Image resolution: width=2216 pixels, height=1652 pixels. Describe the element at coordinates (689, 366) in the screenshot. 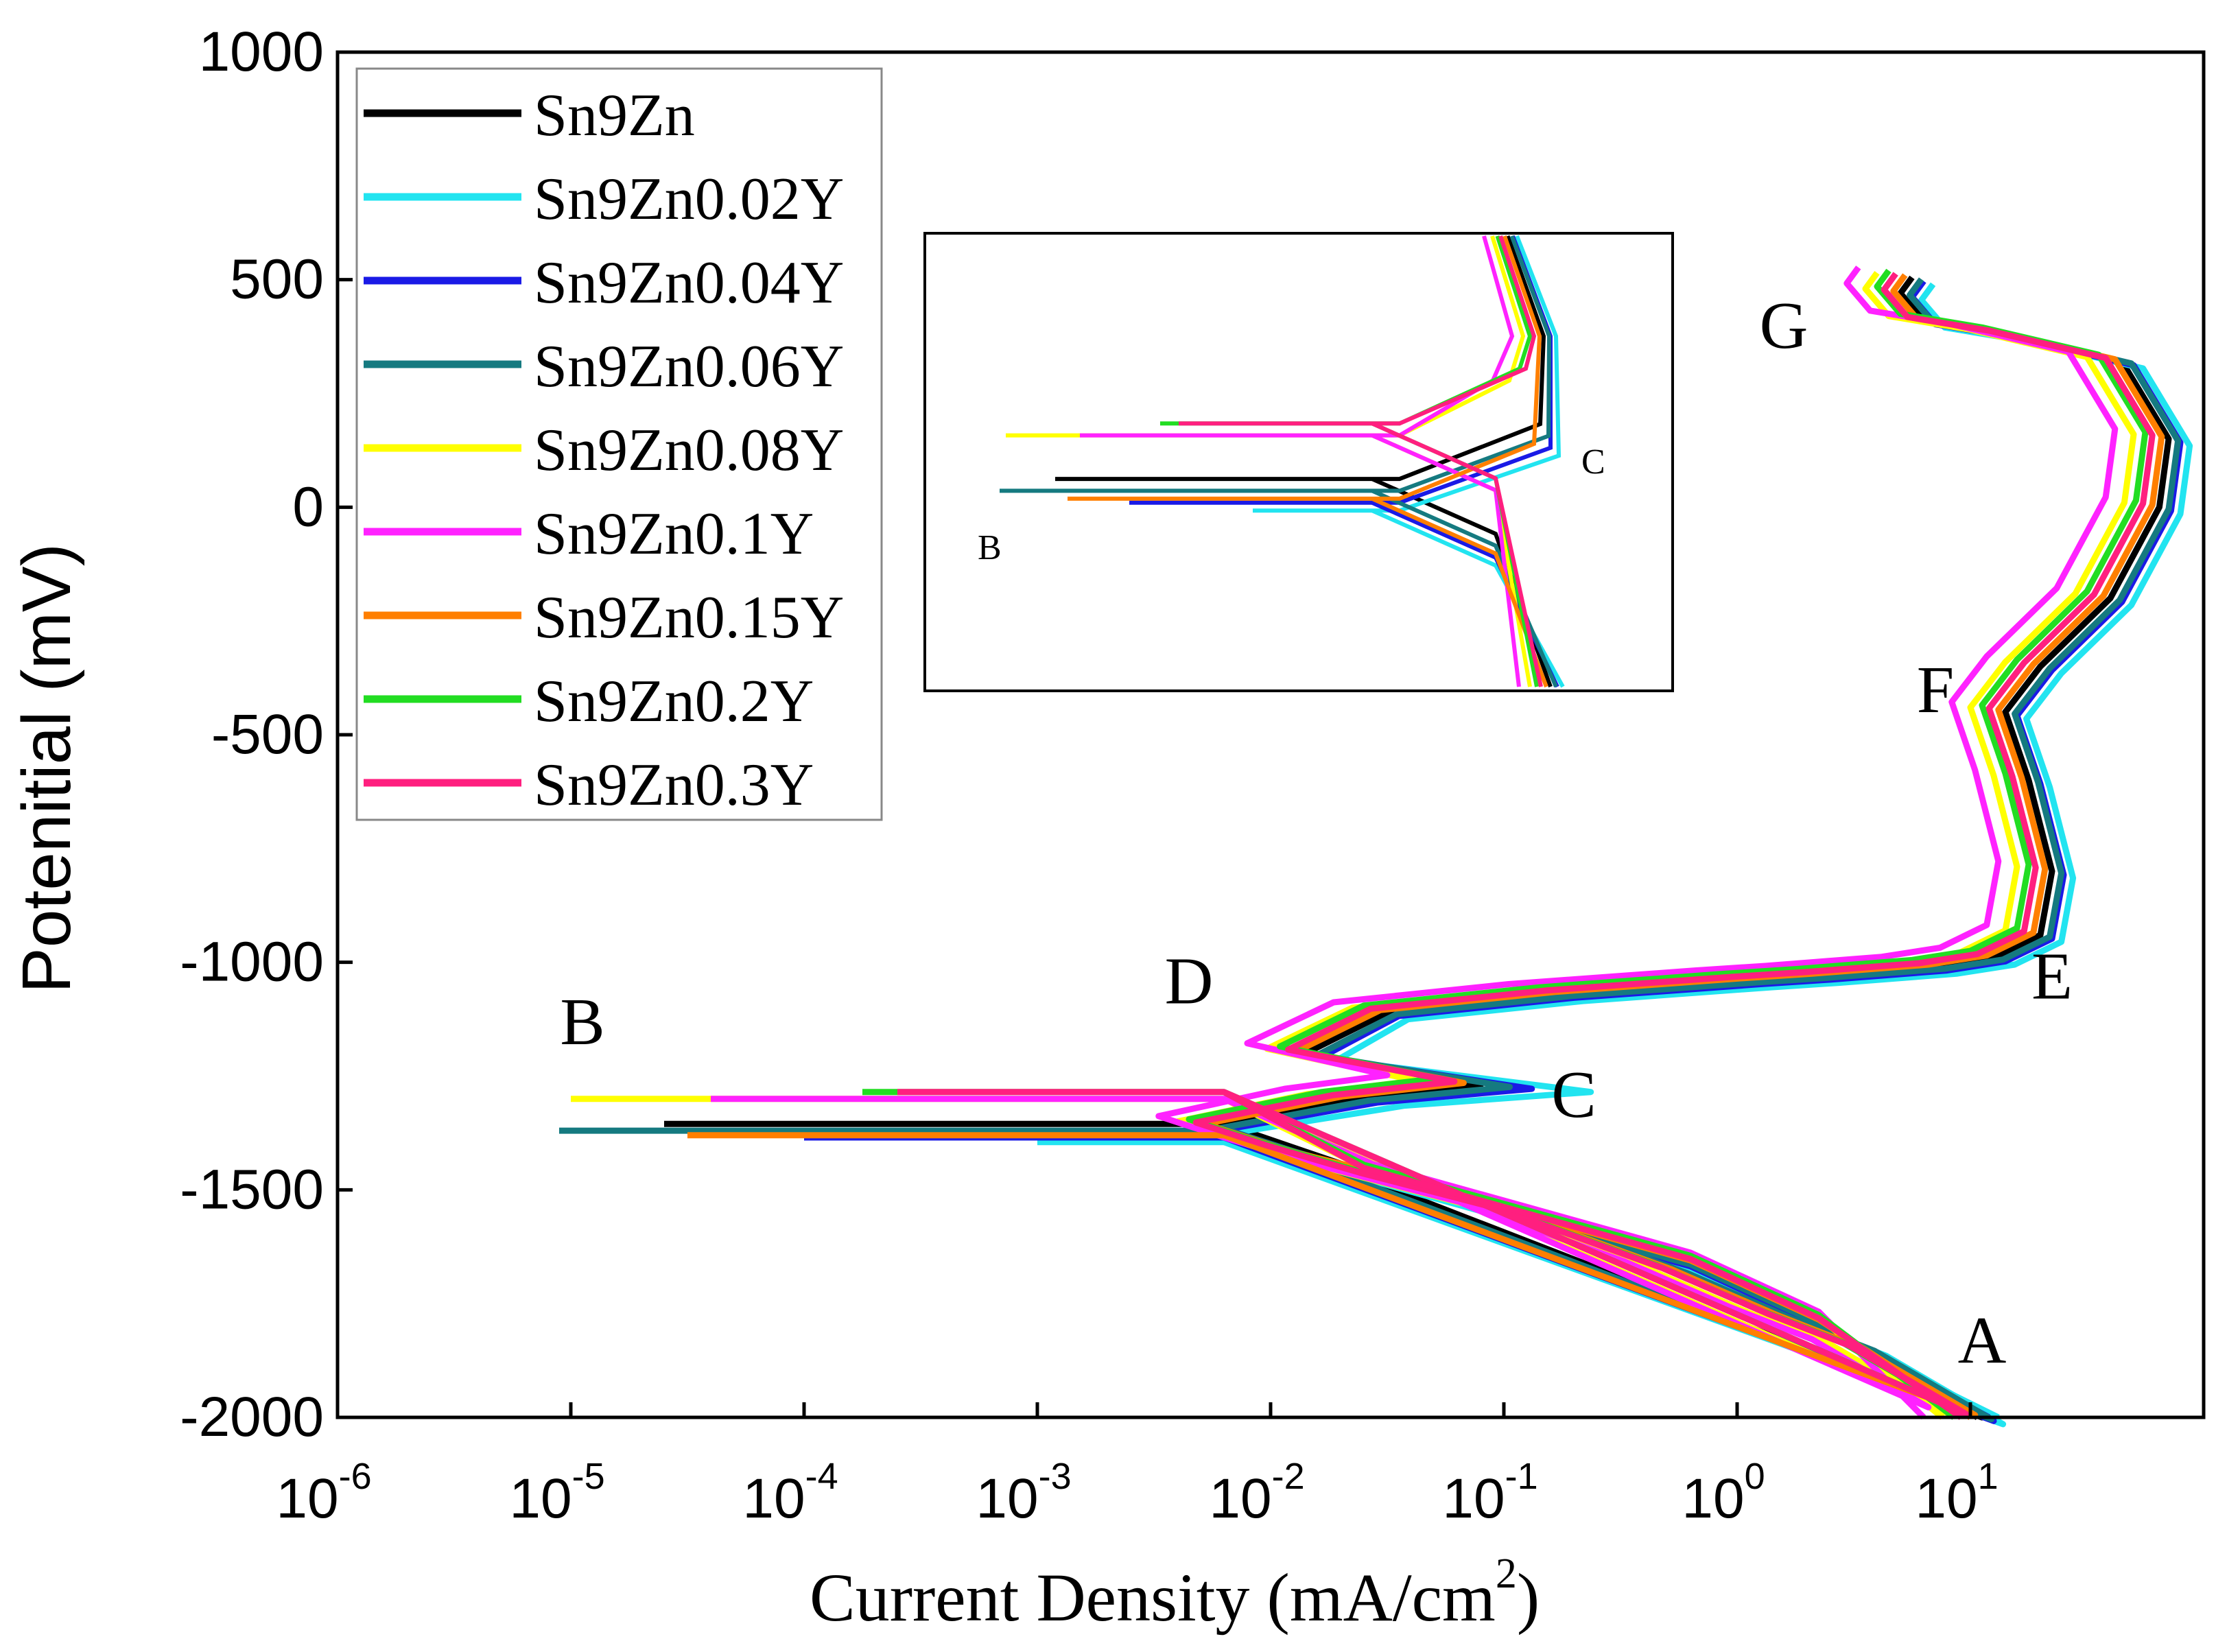

I see `legend-label: Sn9Zn0.06Y` at that location.